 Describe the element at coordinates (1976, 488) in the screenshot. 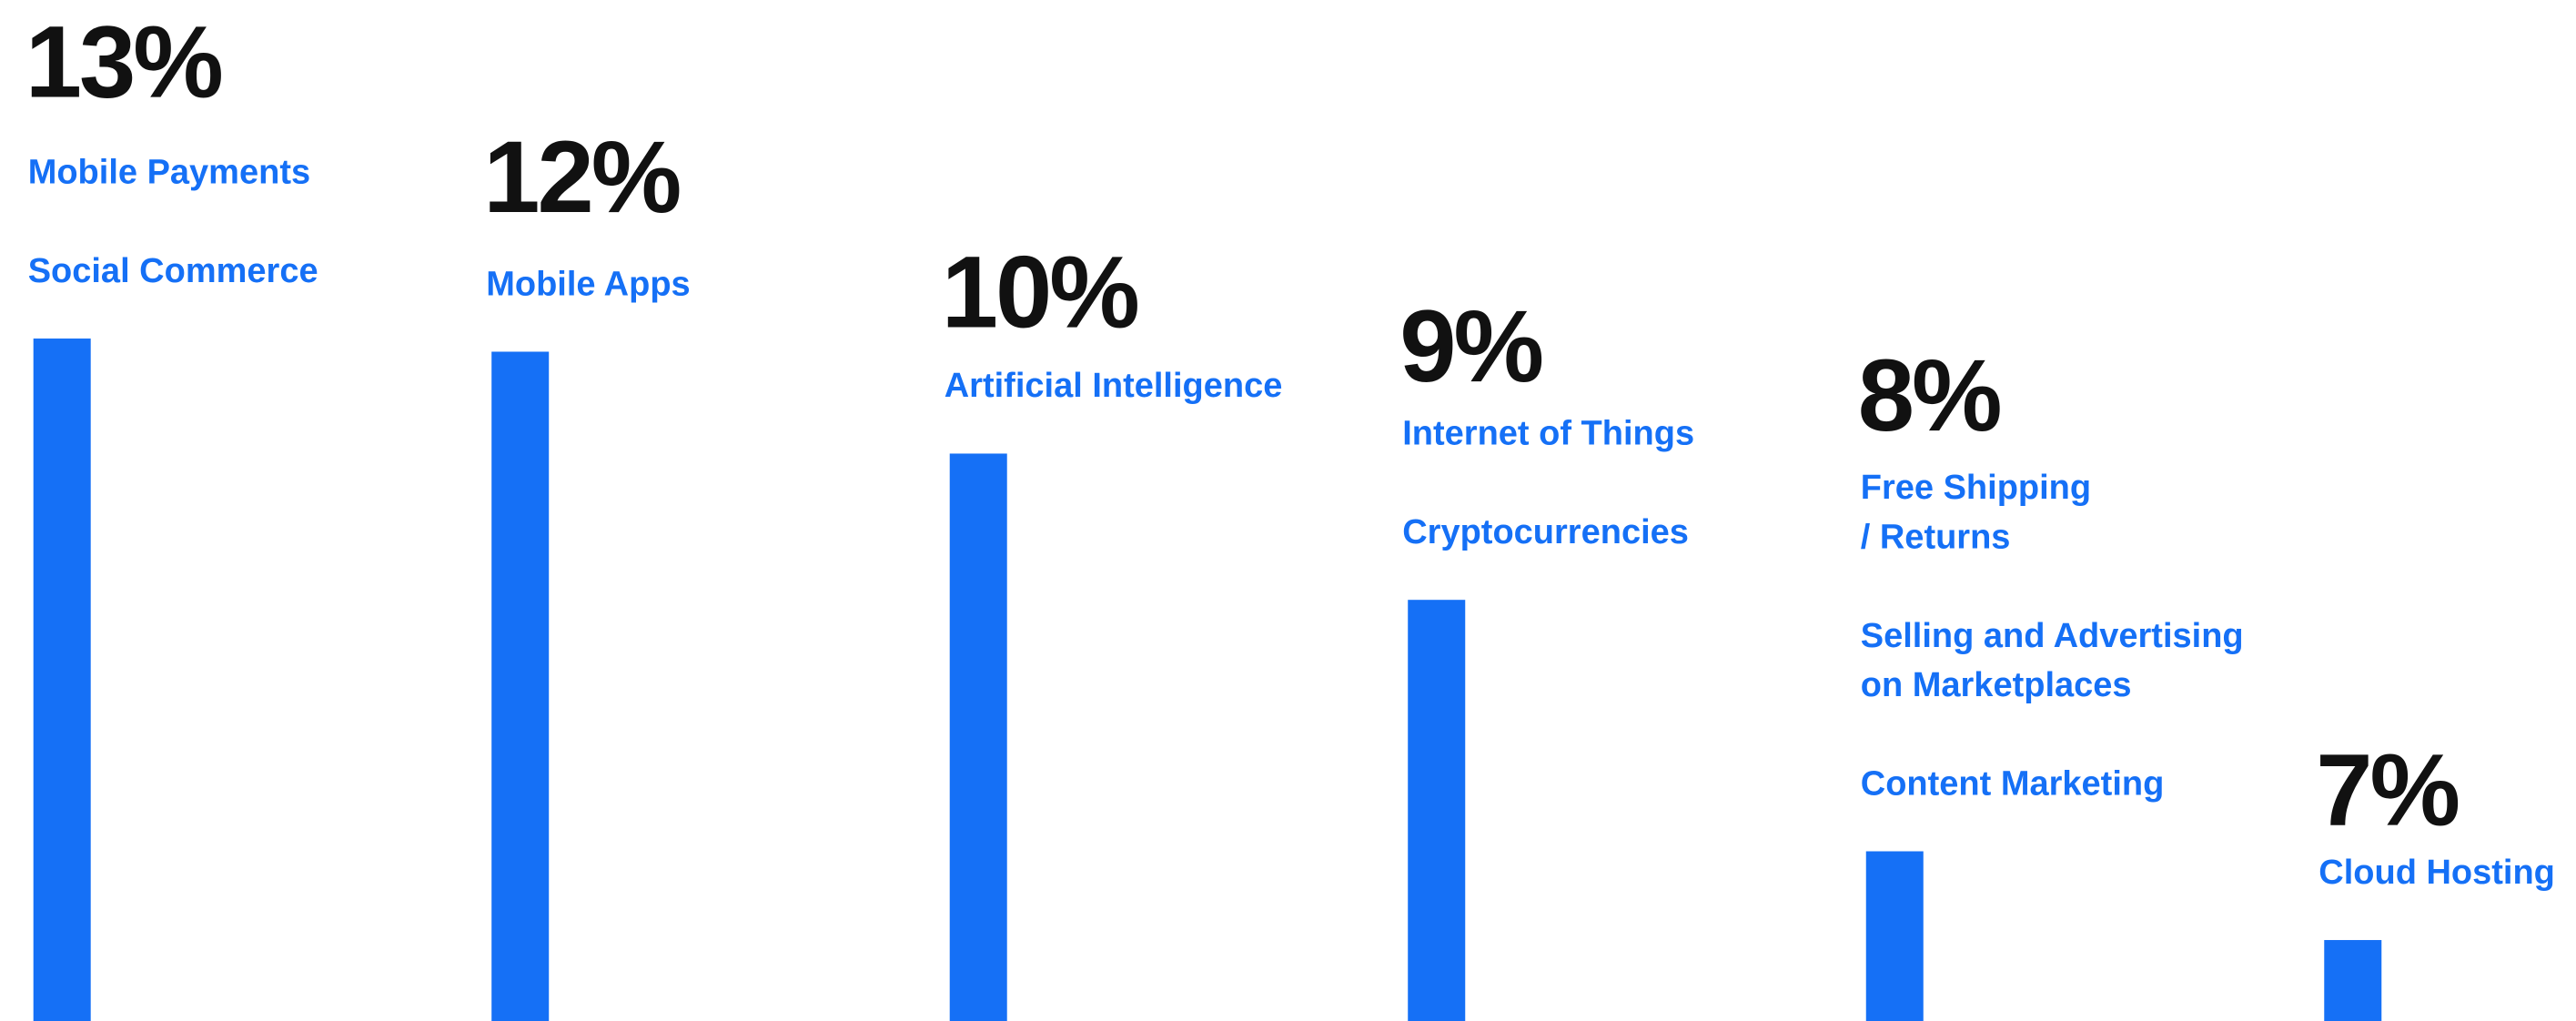

I see `category-label: Free Shipping` at that location.